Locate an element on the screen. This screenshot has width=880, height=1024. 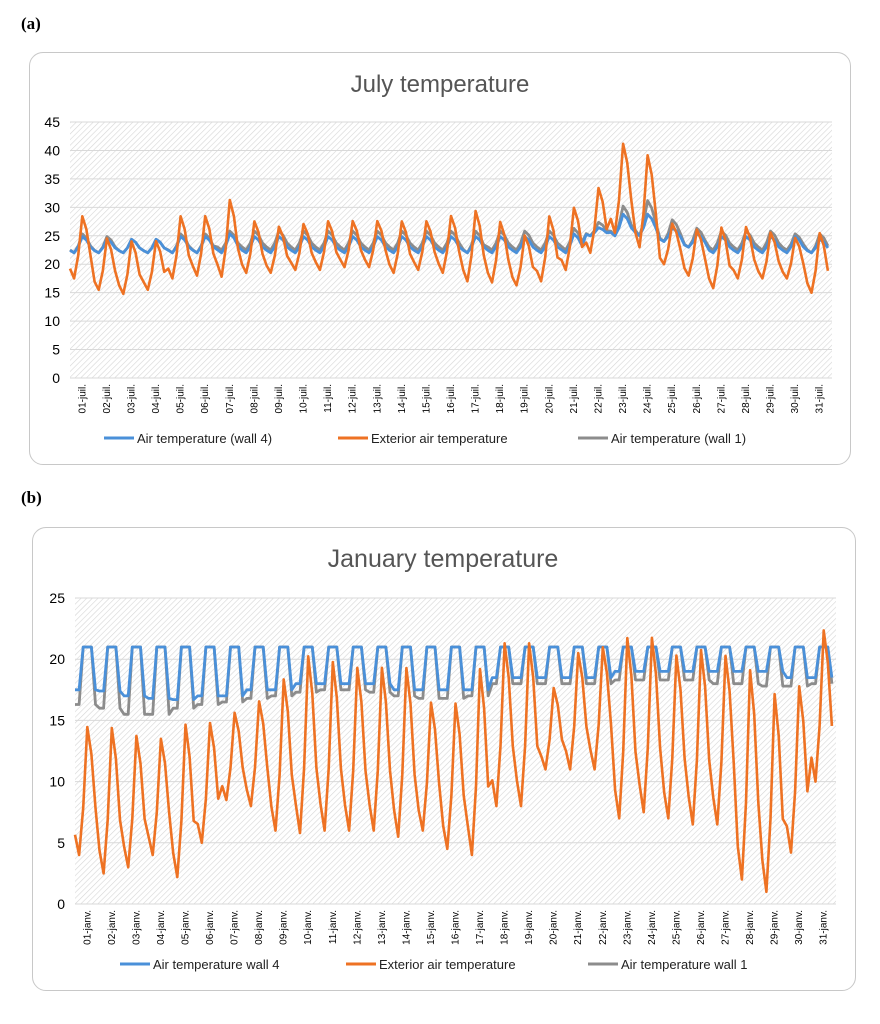
x-tick-label: 04-juil. is located at coordinates (156, 398).